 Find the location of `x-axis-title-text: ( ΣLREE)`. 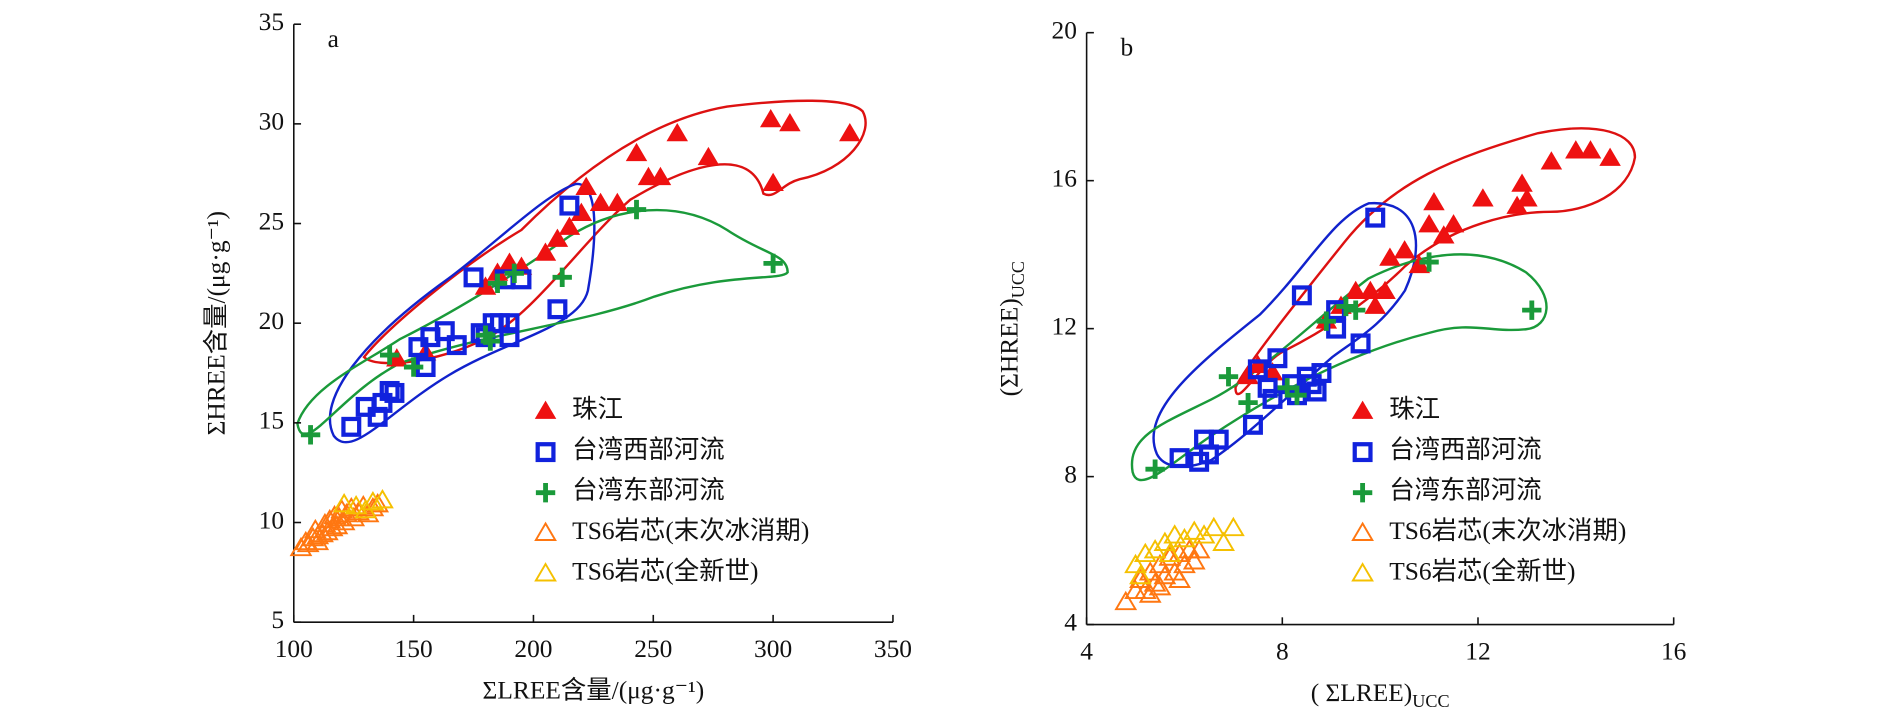

x-axis-title-text: ( ΣLREE) is located at coordinates (1362, 693).